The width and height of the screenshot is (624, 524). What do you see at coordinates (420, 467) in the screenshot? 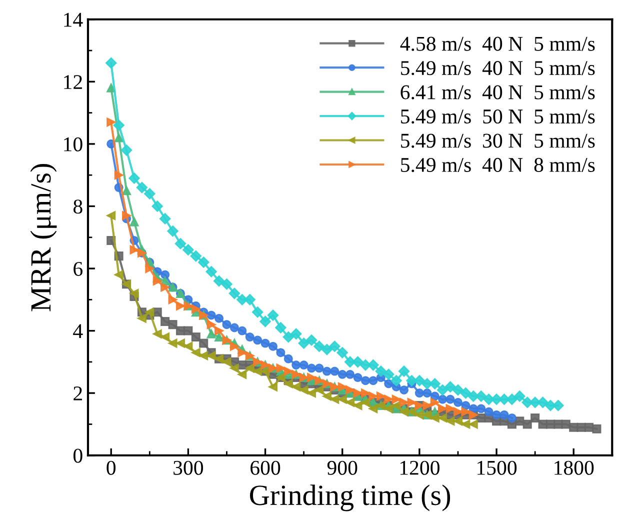
I see `x-tick-label: 1200` at bounding box center [420, 467].